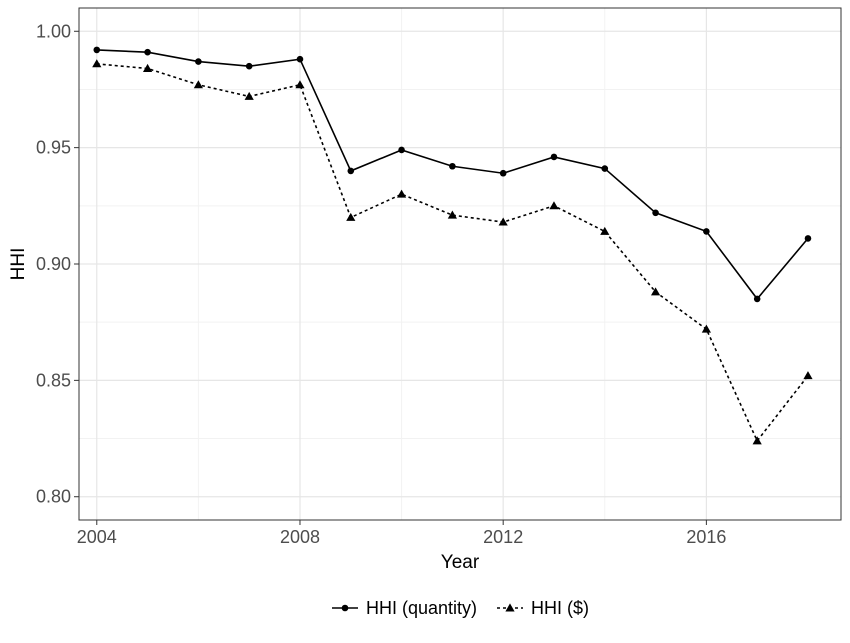  Describe the element at coordinates (460, 562) in the screenshot. I see `x-axis-title: Year` at that location.